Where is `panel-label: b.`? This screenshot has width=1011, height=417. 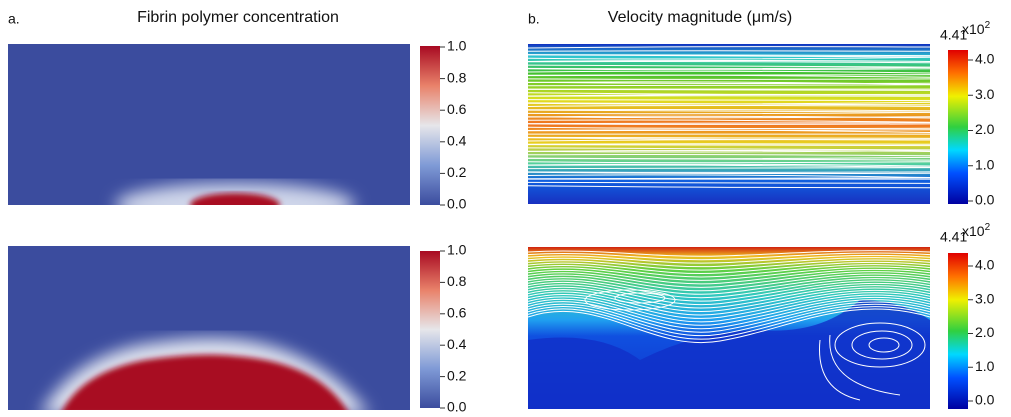
panel-label: b. is located at coordinates (534, 19).